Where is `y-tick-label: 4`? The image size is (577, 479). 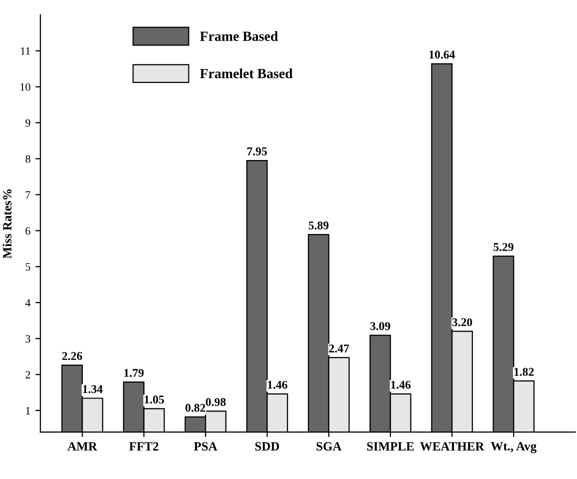
y-tick-label: 4 is located at coordinates (27, 302).